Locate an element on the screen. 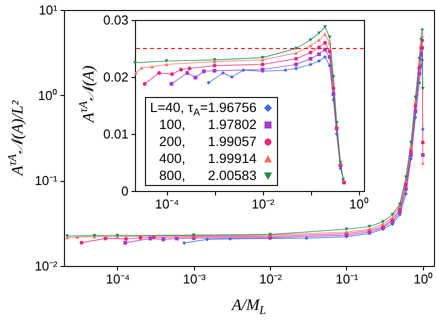 The height and width of the screenshot is (326, 436). legend-label: 200, 1.99057 is located at coordinates (208, 141).